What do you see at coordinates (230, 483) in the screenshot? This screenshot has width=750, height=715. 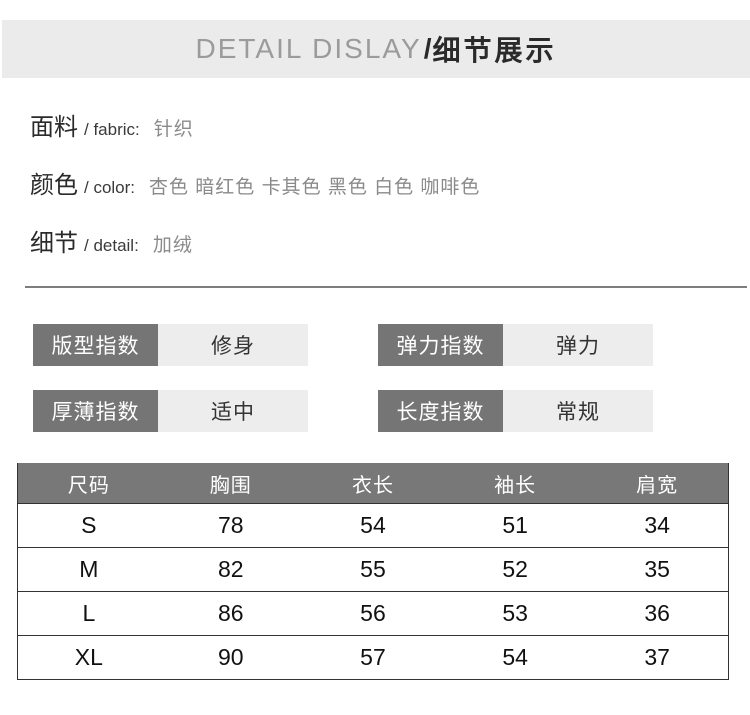 I see `size-table-header-cell: 胸围` at bounding box center [230, 483].